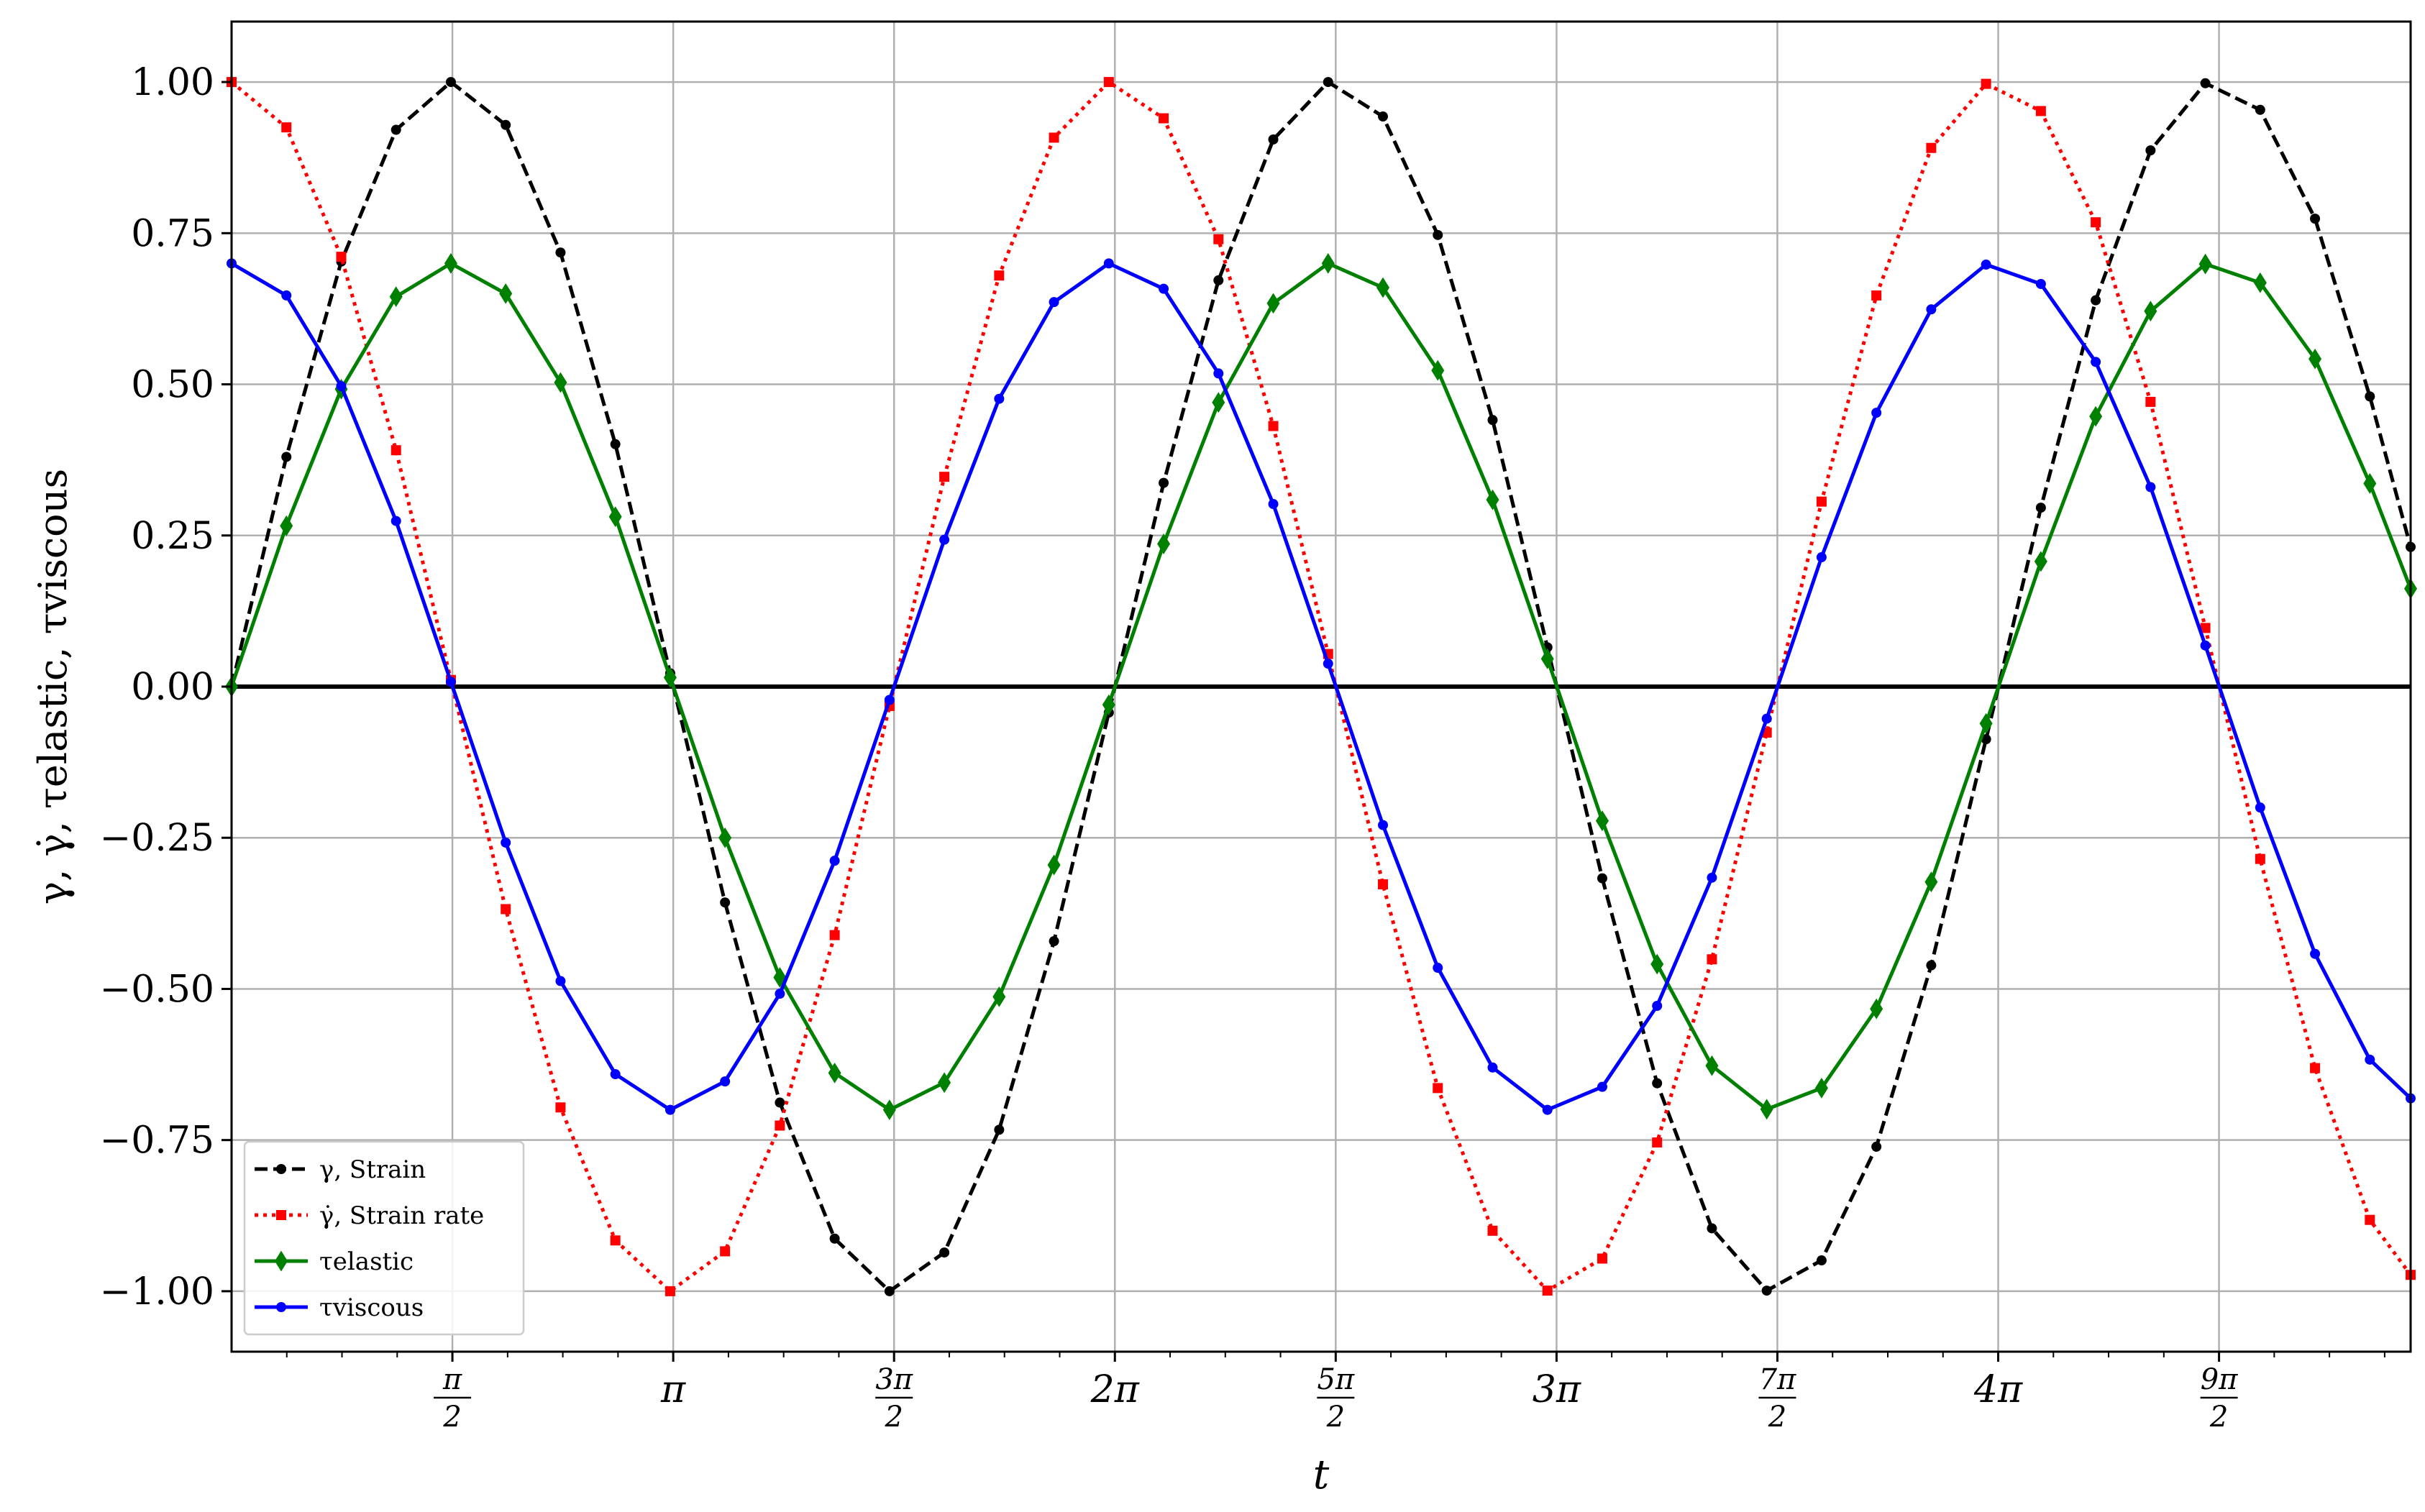 This screenshot has width=2425, height=1512. Describe the element at coordinates (172, 82) in the screenshot. I see `y-tick-label: 1.00` at that location.